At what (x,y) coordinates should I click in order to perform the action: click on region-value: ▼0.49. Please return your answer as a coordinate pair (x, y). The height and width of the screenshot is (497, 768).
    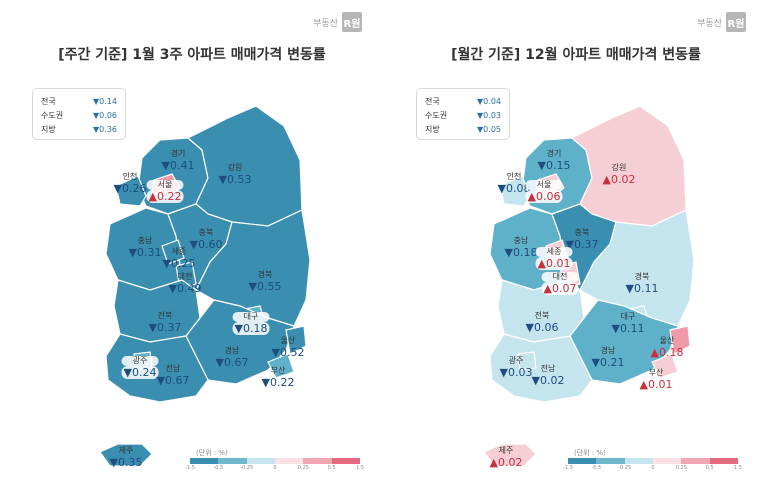
    Looking at the image, I should click on (185, 288).